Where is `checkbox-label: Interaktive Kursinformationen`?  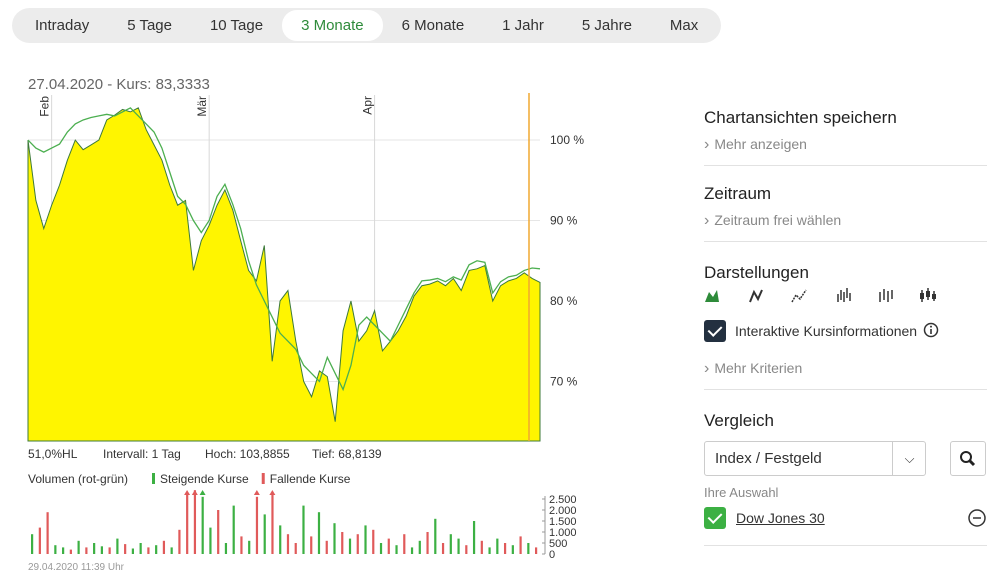 checkbox-label: Interaktive Kursinformationen is located at coordinates (826, 331).